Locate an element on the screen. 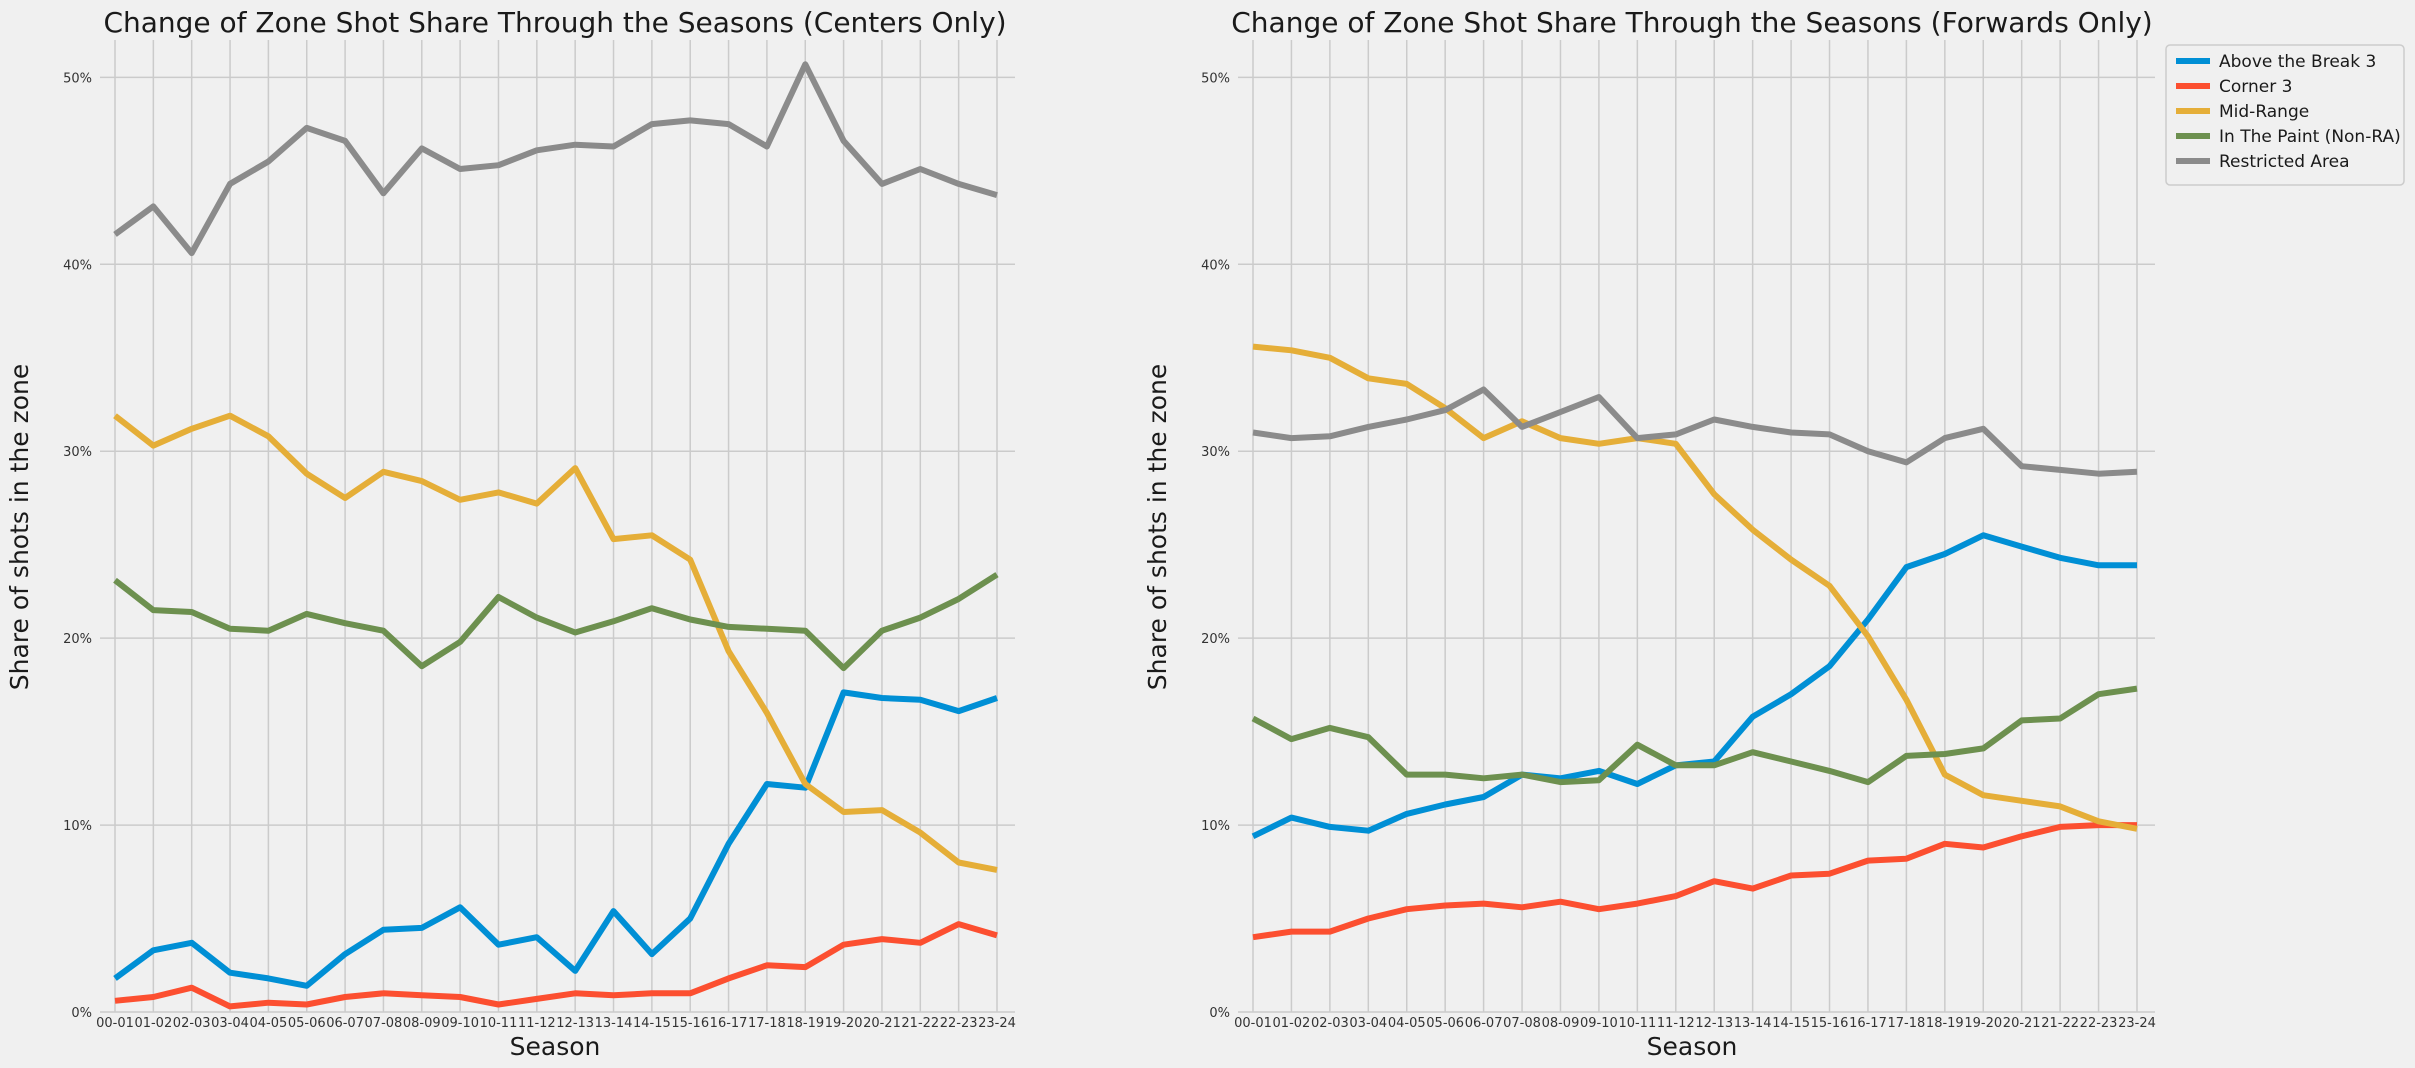 The width and height of the screenshot is (2415, 1068). legend-label: Mid-Range is located at coordinates (2264, 112).